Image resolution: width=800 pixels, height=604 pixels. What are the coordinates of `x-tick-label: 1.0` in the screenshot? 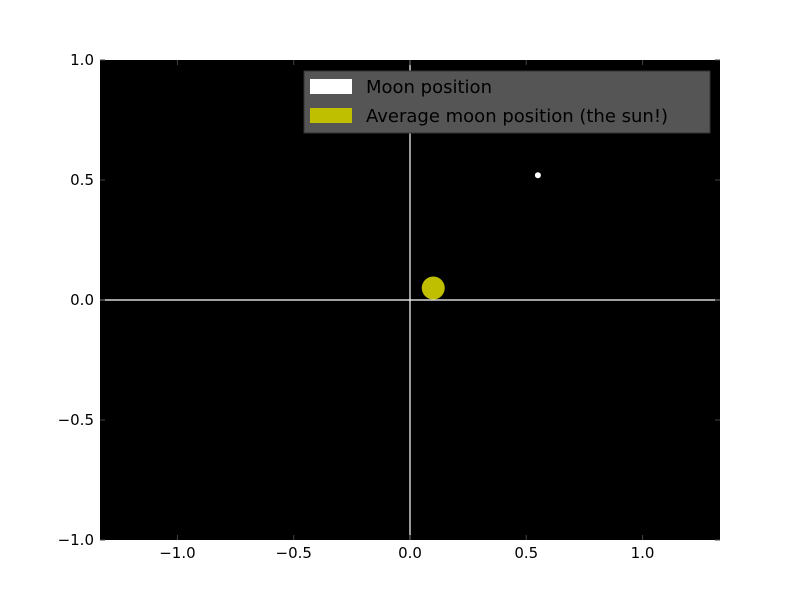 It's located at (643, 553).